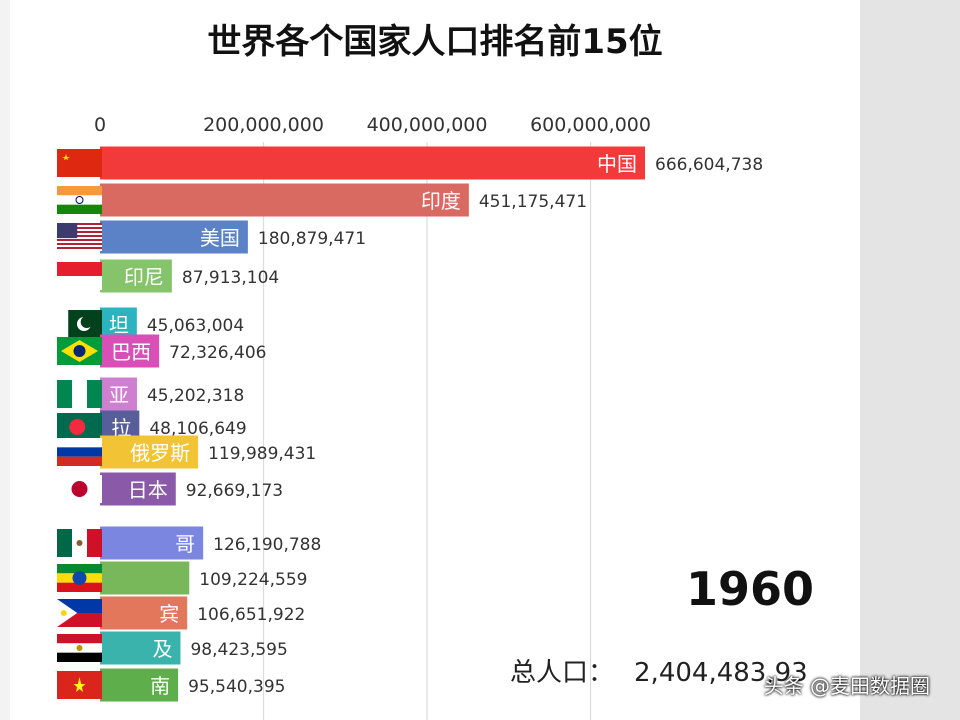 Image resolution: width=960 pixels, height=720 pixels. Describe the element at coordinates (5, 360) in the screenshot. I see `page-margin-left` at that location.